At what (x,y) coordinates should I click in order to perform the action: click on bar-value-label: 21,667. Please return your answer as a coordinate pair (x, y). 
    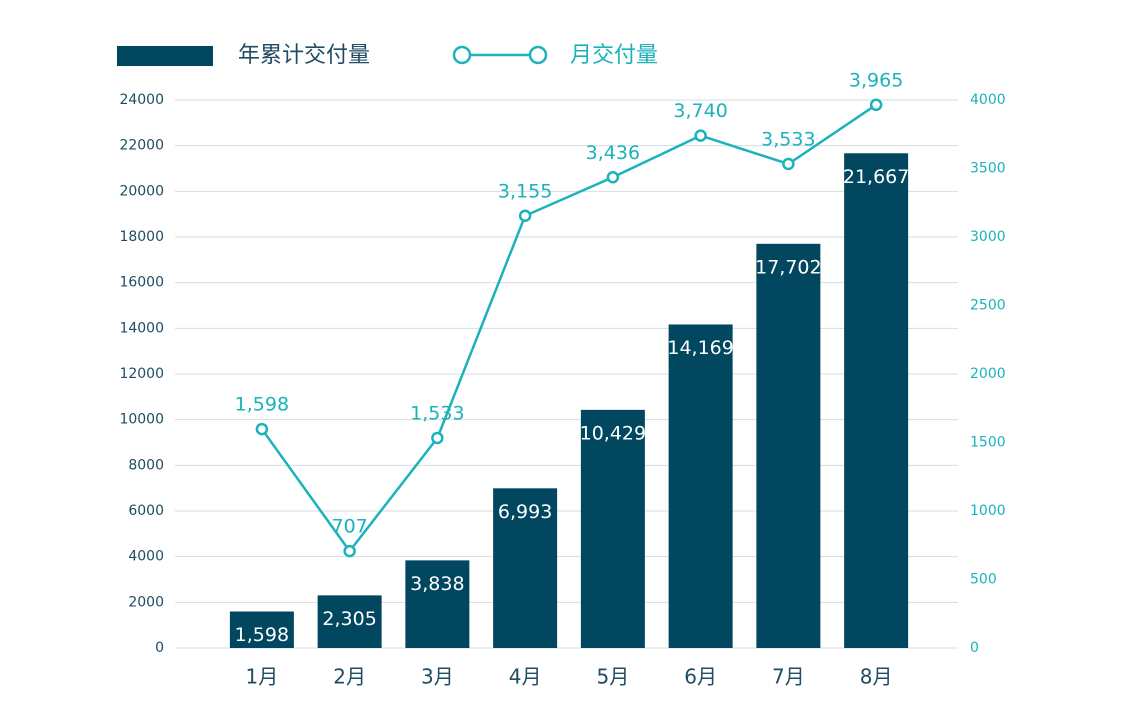
    Looking at the image, I should click on (876, 177).